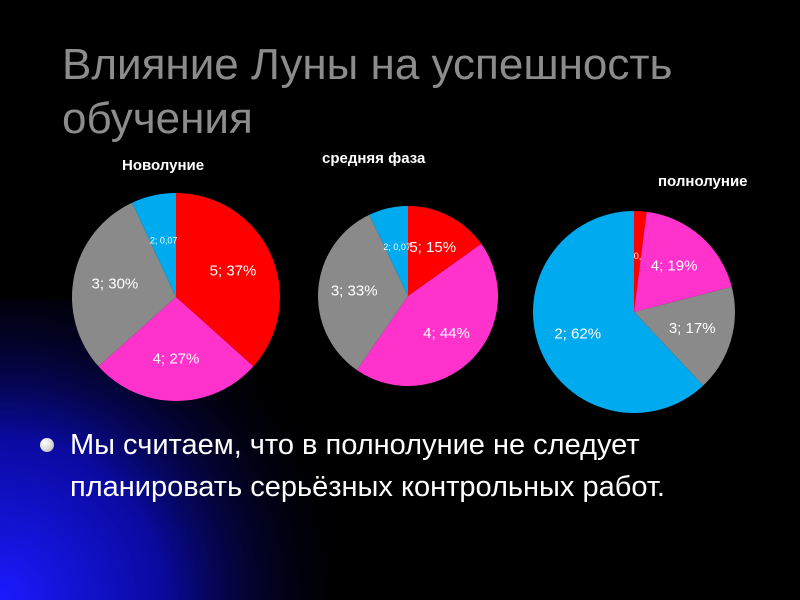 The width and height of the screenshot is (800, 600). I want to click on pie-new-moon: 5; 37% 4; 27% 3; 30% 2; 0,07, so click(176, 297).